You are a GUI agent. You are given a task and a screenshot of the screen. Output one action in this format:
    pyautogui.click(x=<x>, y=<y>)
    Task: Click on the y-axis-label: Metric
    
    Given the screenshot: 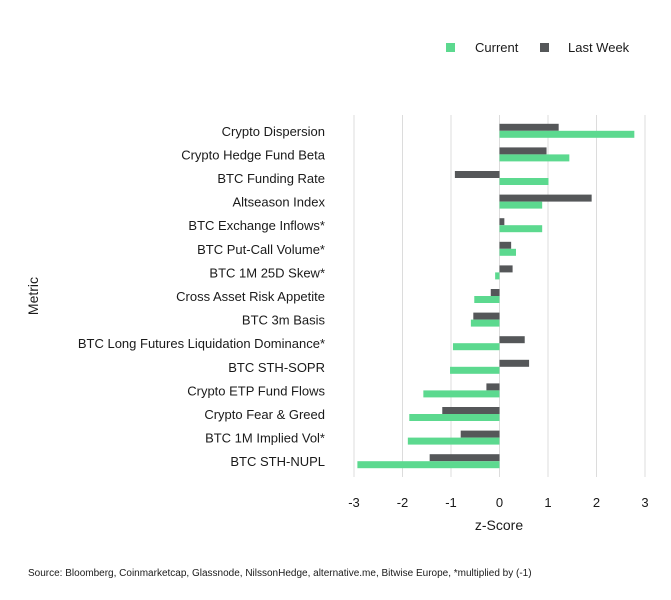 What is the action you would take?
    pyautogui.click(x=33, y=296)
    